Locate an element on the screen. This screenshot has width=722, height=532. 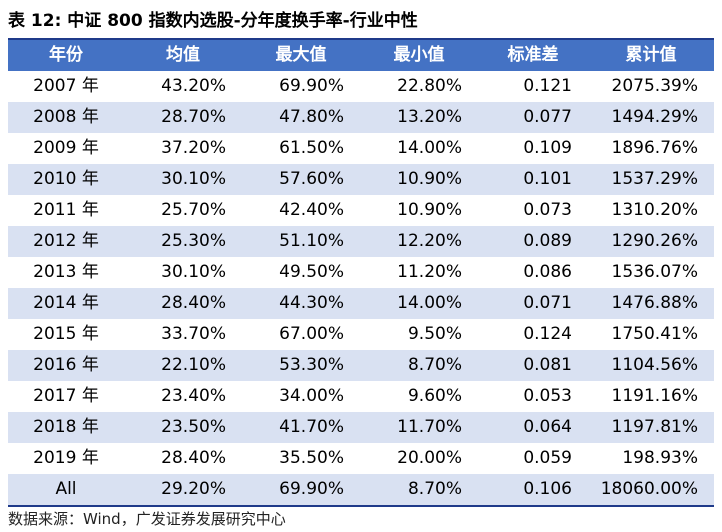
cell-std: 0.124 is located at coordinates (533, 334).